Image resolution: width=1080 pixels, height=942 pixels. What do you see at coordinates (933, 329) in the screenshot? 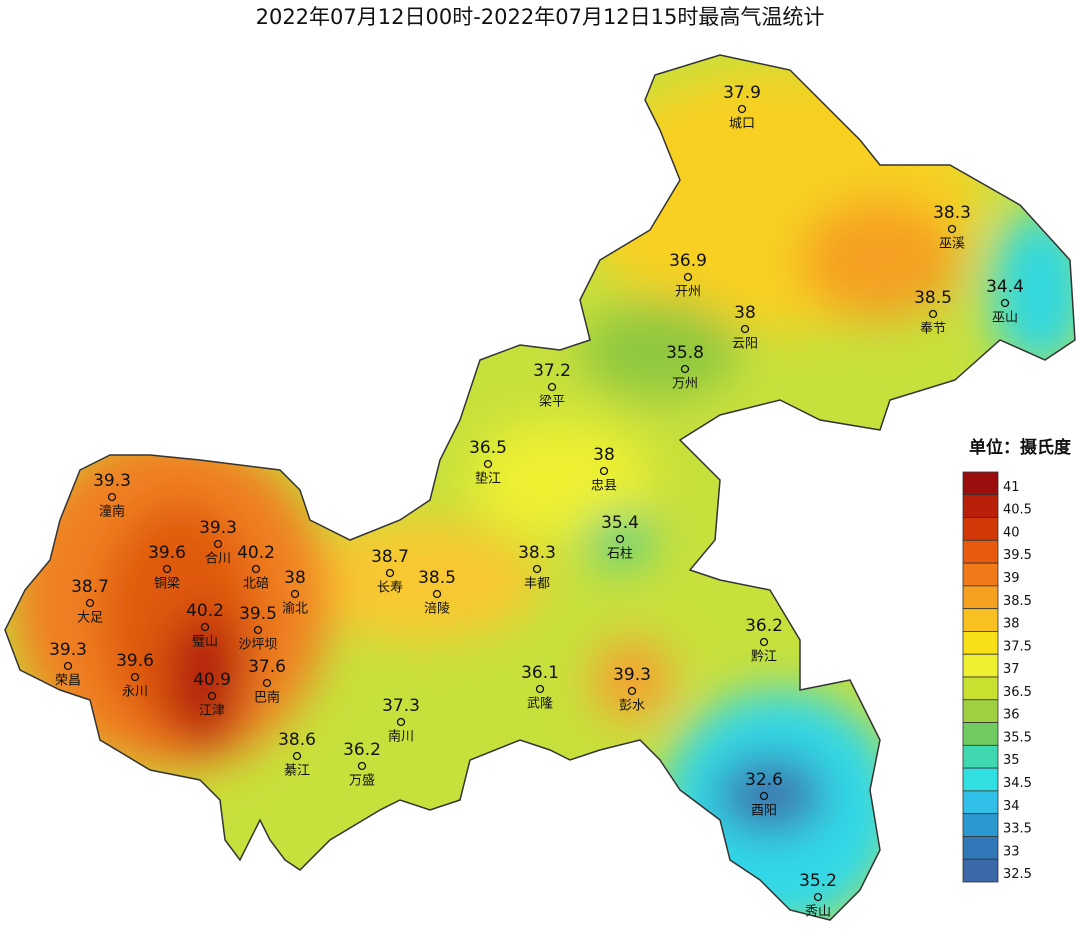
I see `station-name: 奉节` at bounding box center [933, 329].